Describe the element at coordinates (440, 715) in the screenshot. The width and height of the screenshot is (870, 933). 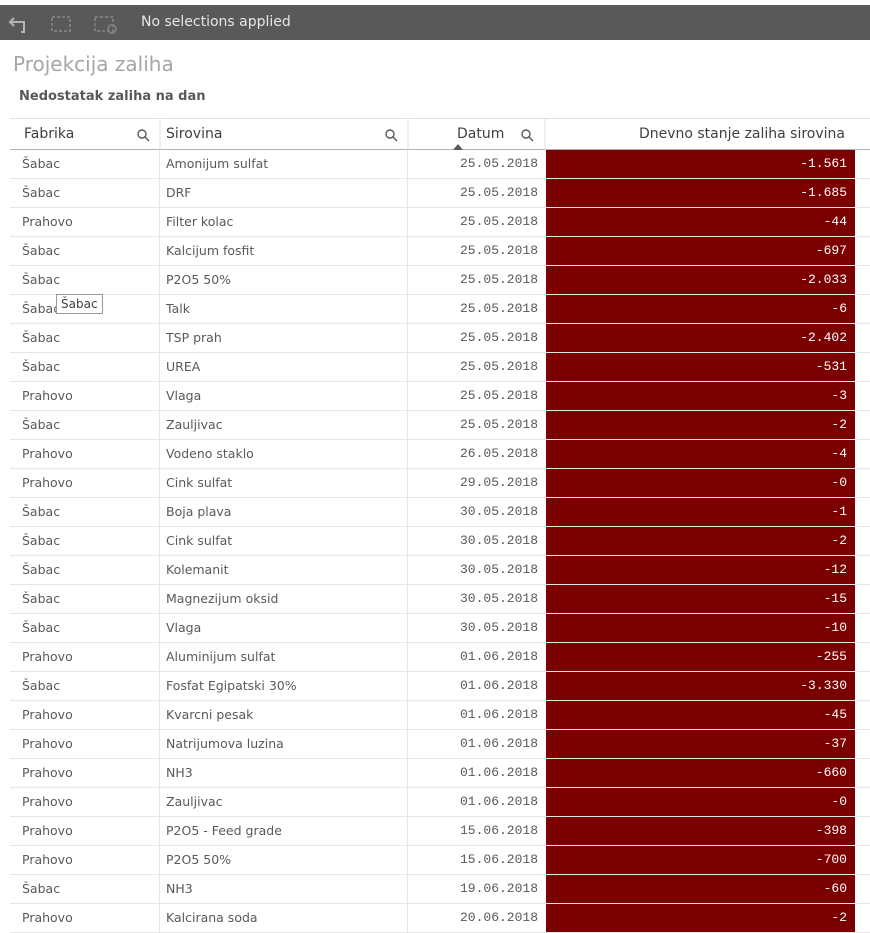
I see `table-row: Prahovo Kvarcni pesak 01.06.2018 -45` at that location.